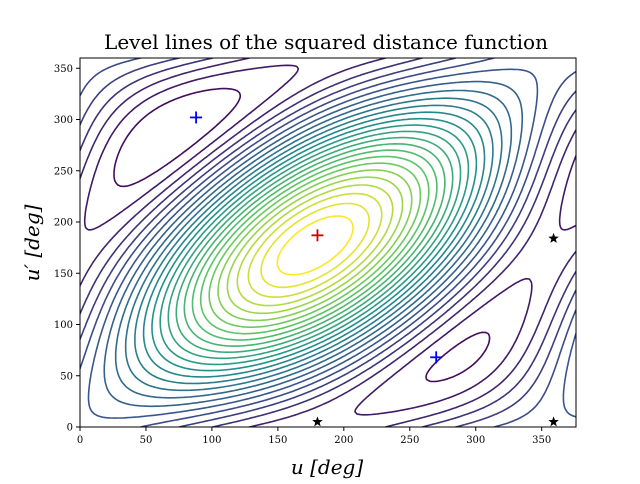 The height and width of the screenshot is (484, 640). I want to click on x-tick-label: 50, so click(146, 440).